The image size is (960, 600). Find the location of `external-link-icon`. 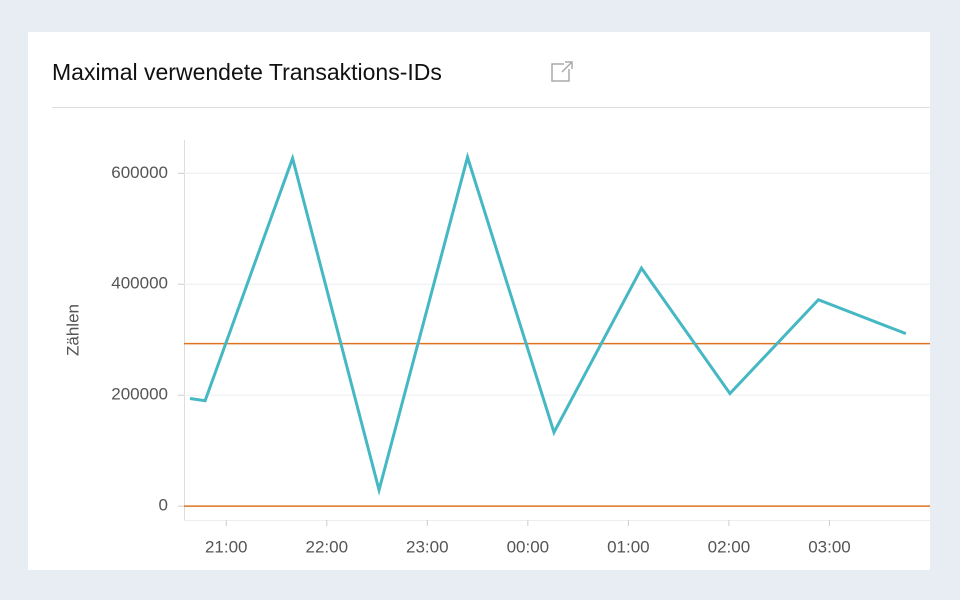

external-link-icon is located at coordinates (562, 71).